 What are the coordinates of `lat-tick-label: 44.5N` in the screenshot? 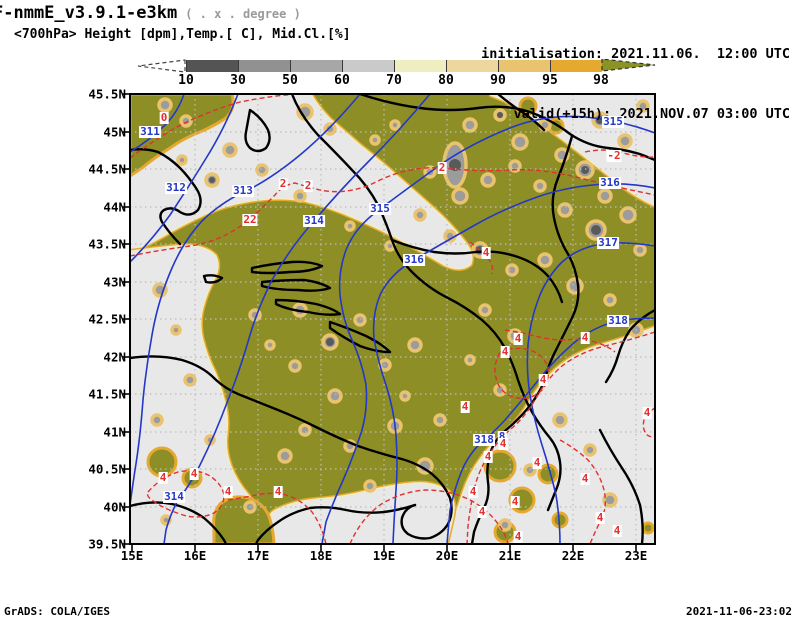 It's located at (107, 169).